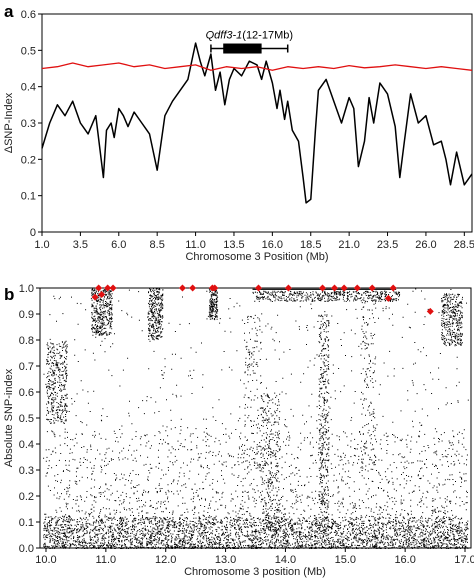 The height and width of the screenshot is (579, 474). I want to click on x-tick-label: 14.0, so click(285, 560).